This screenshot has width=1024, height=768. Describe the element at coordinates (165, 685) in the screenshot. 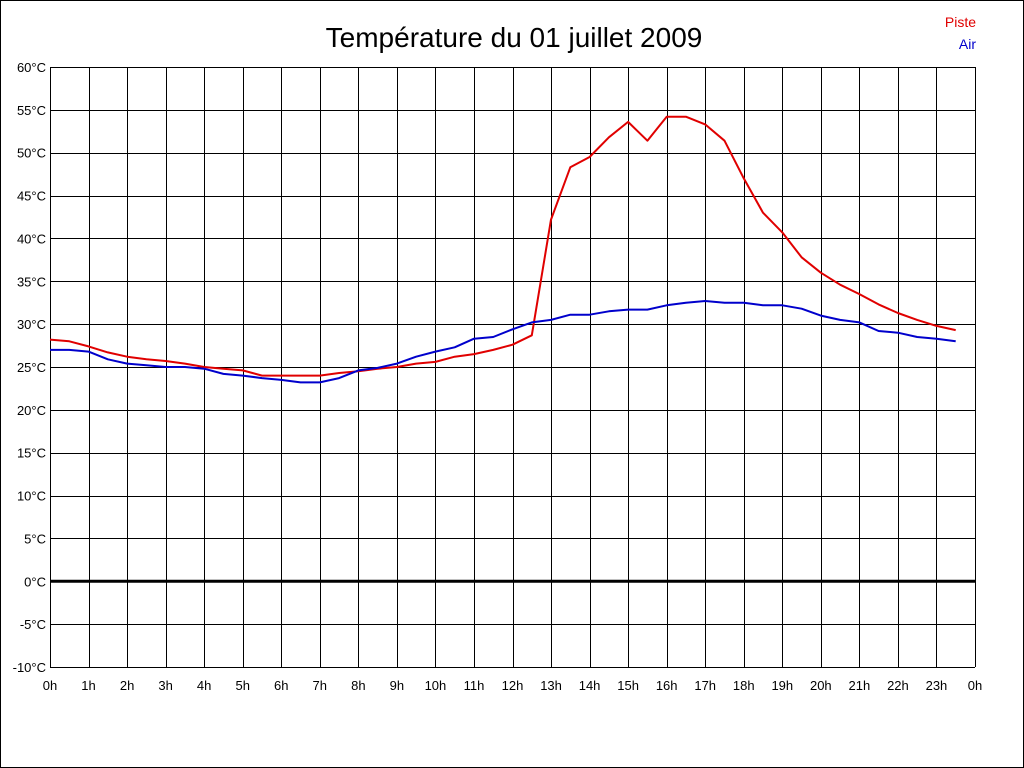

I see `x-tick-label: 3h` at that location.